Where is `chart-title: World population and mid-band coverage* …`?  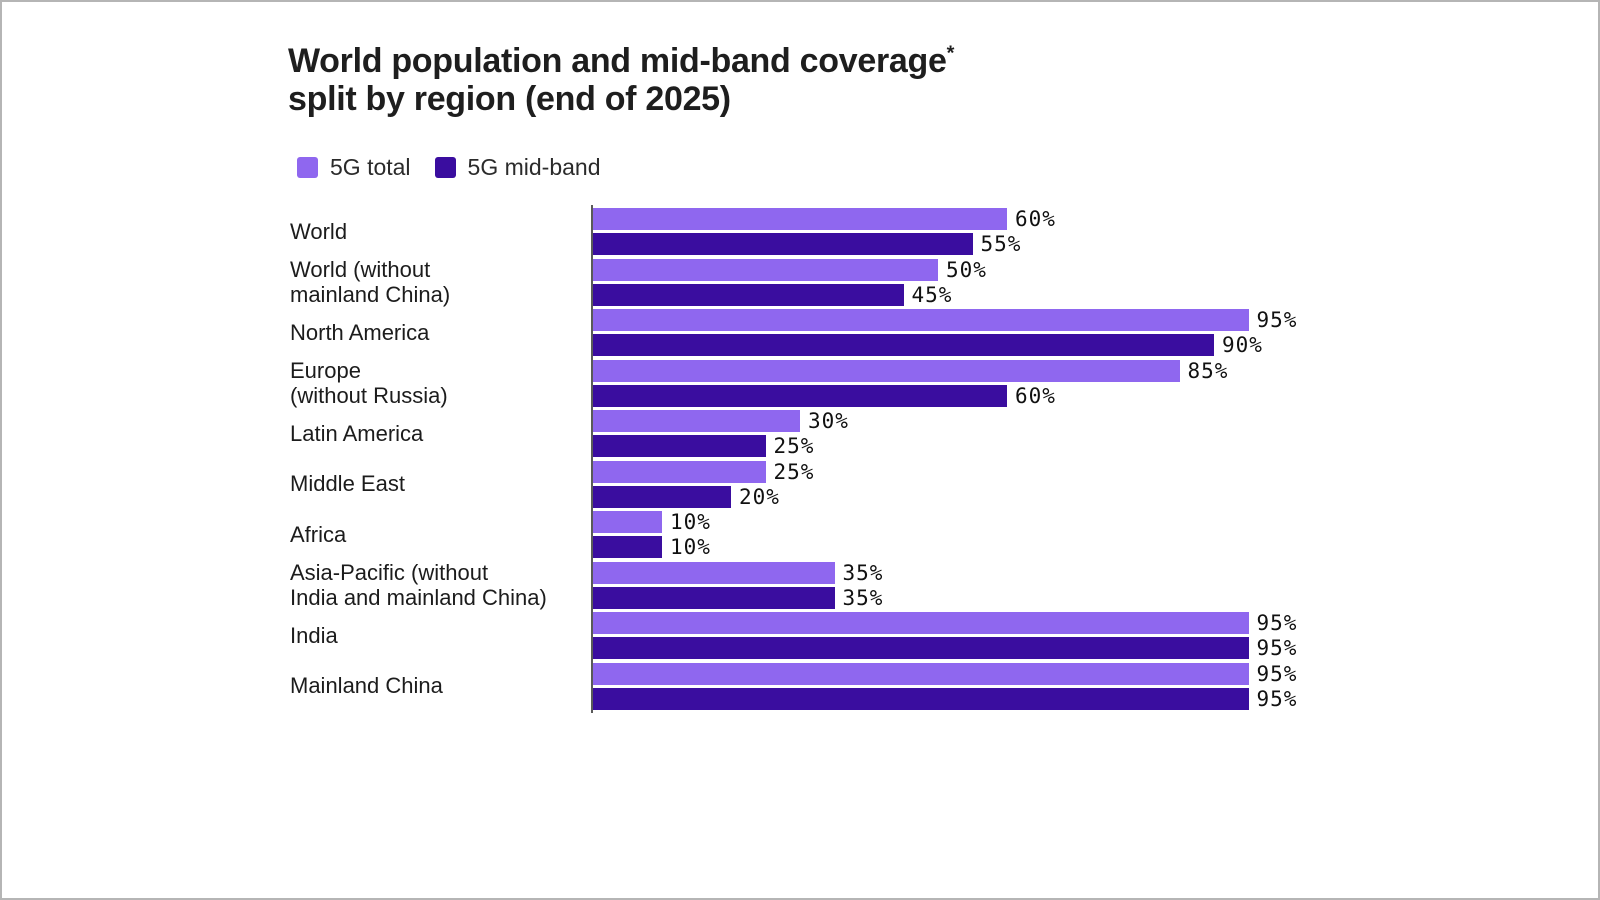 chart-title: World population and mid-band coverage* … is located at coordinates (621, 80).